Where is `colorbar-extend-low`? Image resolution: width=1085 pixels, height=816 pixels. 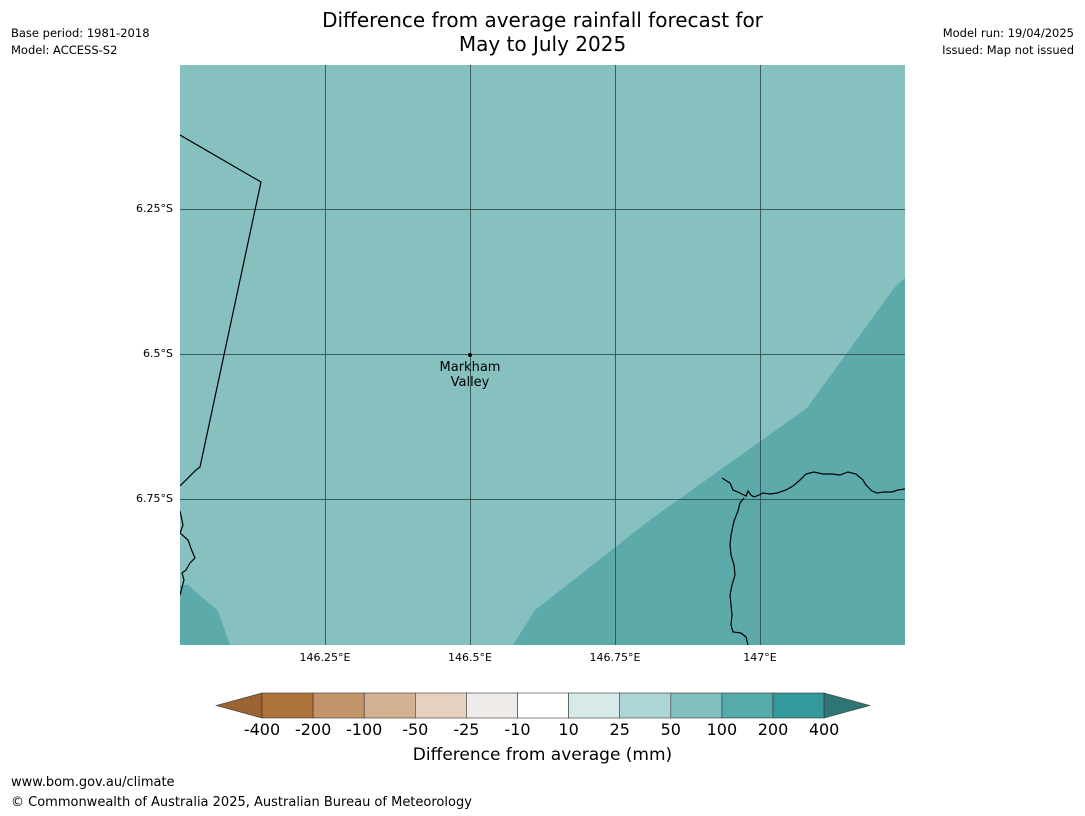
colorbar-extend-low is located at coordinates (239, 705).